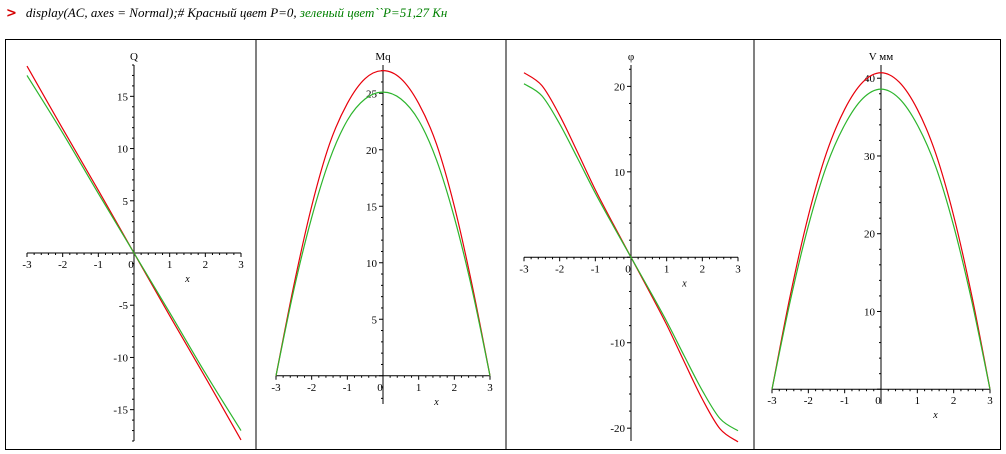  I want to click on y-tick-label: 40, so click(870, 79).